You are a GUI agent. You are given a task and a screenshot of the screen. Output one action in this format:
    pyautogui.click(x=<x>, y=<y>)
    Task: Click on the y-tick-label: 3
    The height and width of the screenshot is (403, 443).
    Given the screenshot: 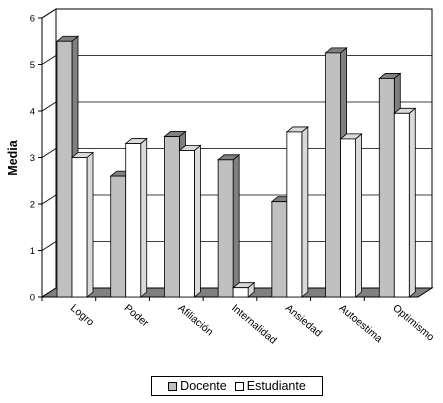 What is the action you would take?
    pyautogui.click(x=32, y=158)
    